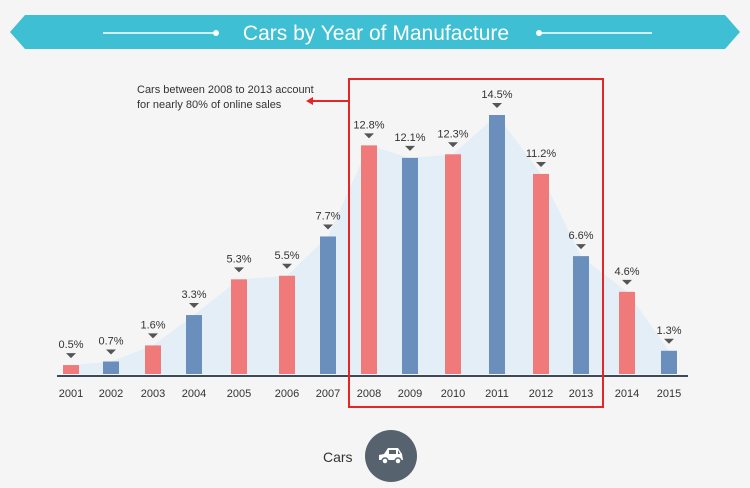  Describe the element at coordinates (580, 236) in the screenshot. I see `data-label-2013: 6.6%` at that location.